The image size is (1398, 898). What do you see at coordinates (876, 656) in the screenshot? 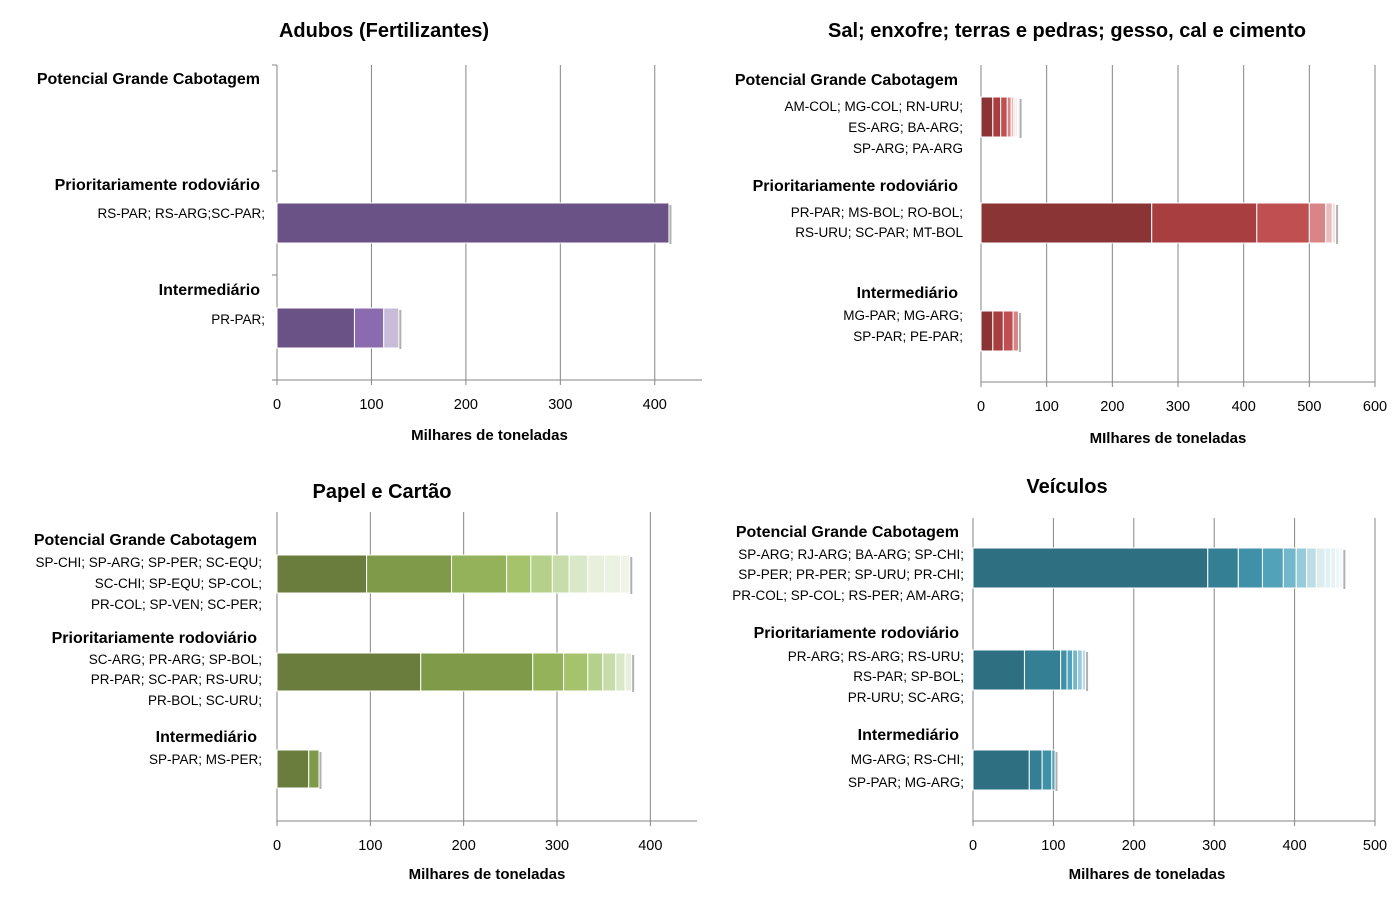
I see `route-label: PR-ARG; RS-ARG; RS-URU;` at bounding box center [876, 656].